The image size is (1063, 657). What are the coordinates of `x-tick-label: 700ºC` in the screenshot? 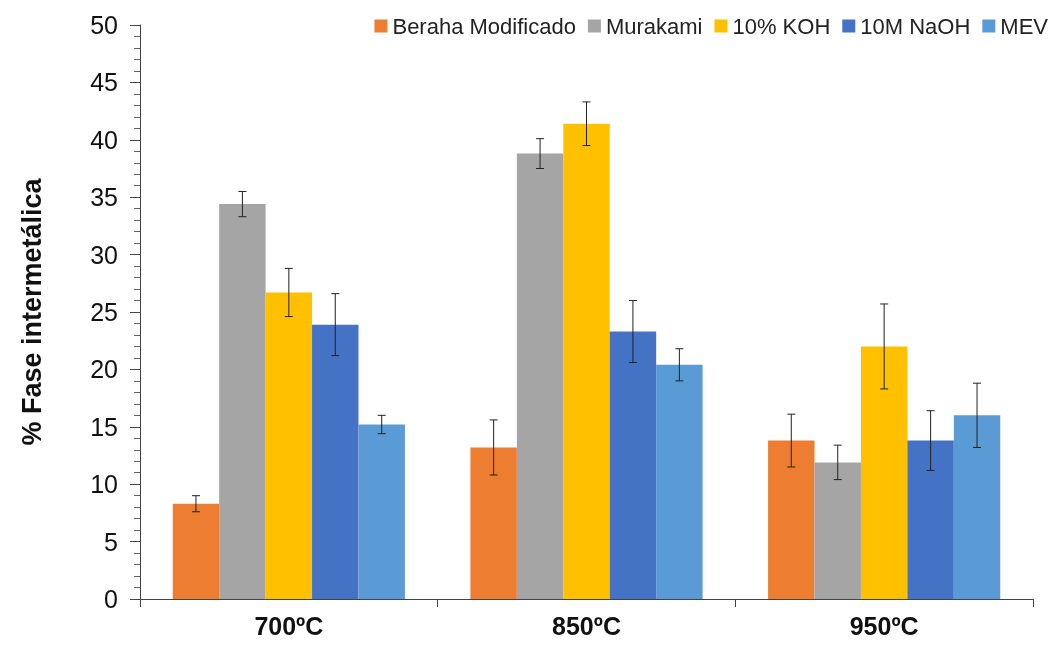 It's located at (289, 625).